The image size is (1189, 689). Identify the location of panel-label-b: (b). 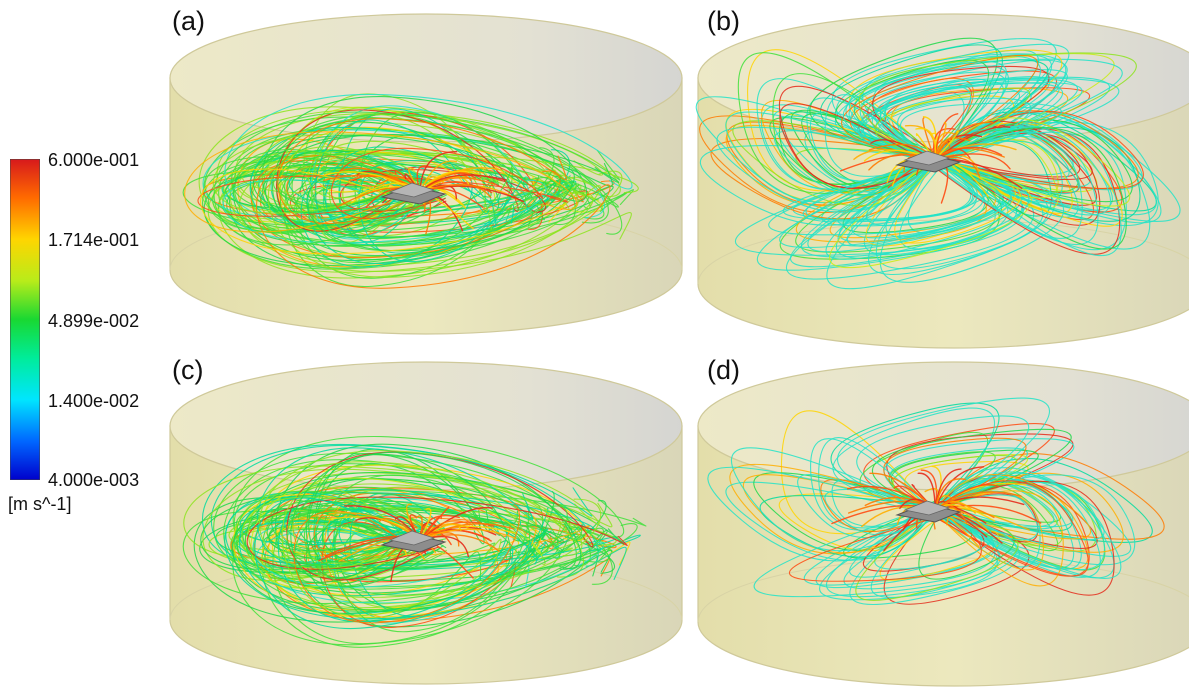
(723, 21).